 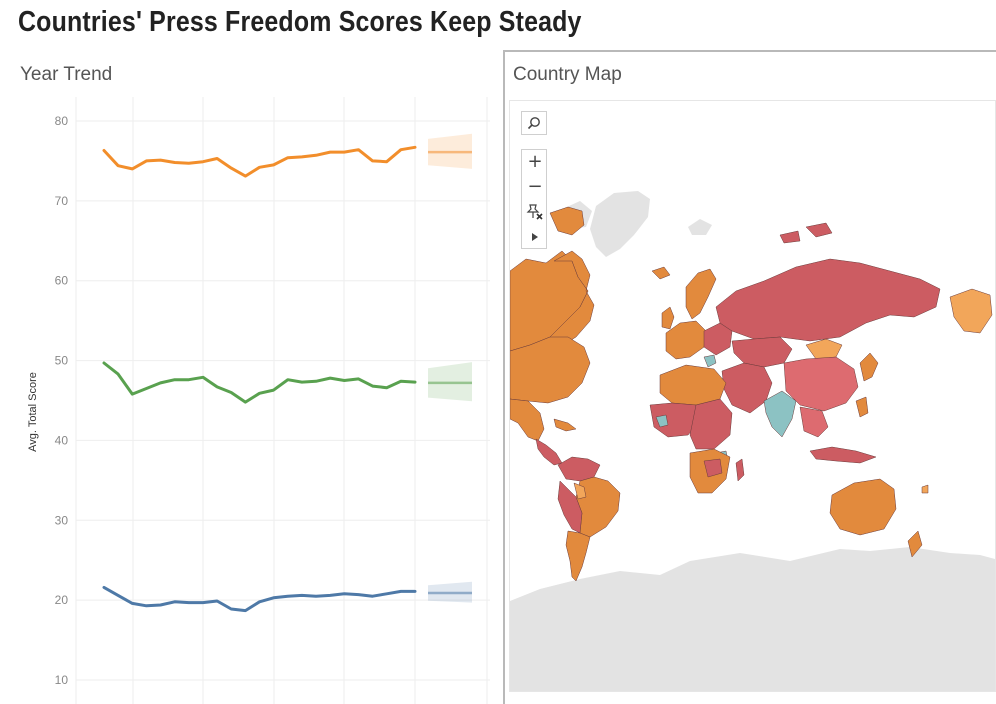 What do you see at coordinates (579, 469) in the screenshot?
I see `region-venezuela-colombia` at bounding box center [579, 469].